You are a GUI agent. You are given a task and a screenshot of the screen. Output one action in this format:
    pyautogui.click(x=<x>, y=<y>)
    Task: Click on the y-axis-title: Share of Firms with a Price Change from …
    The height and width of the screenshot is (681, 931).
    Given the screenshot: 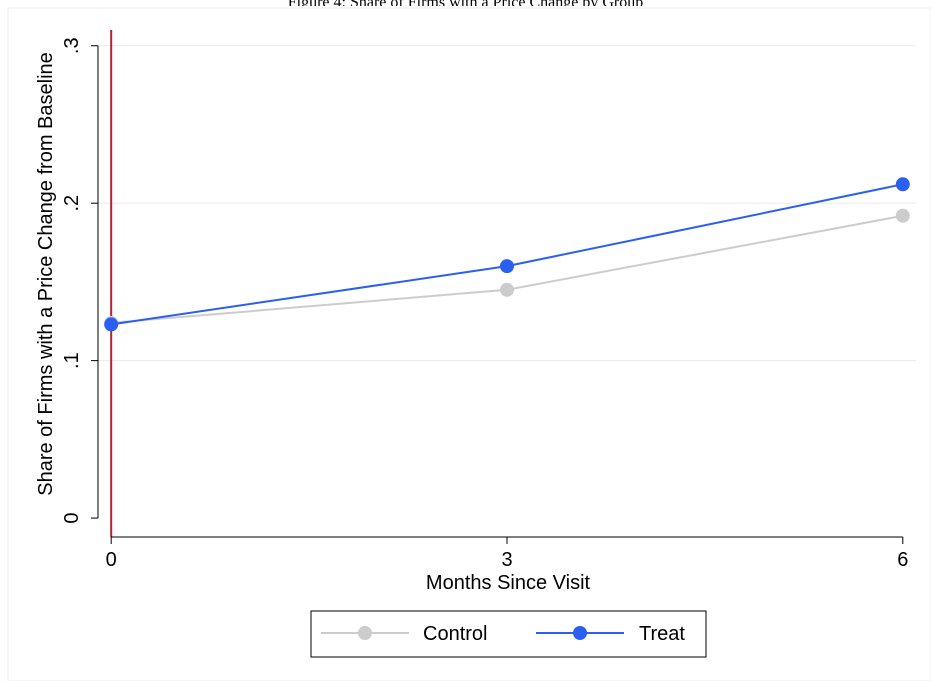 What is the action you would take?
    pyautogui.click(x=46, y=274)
    